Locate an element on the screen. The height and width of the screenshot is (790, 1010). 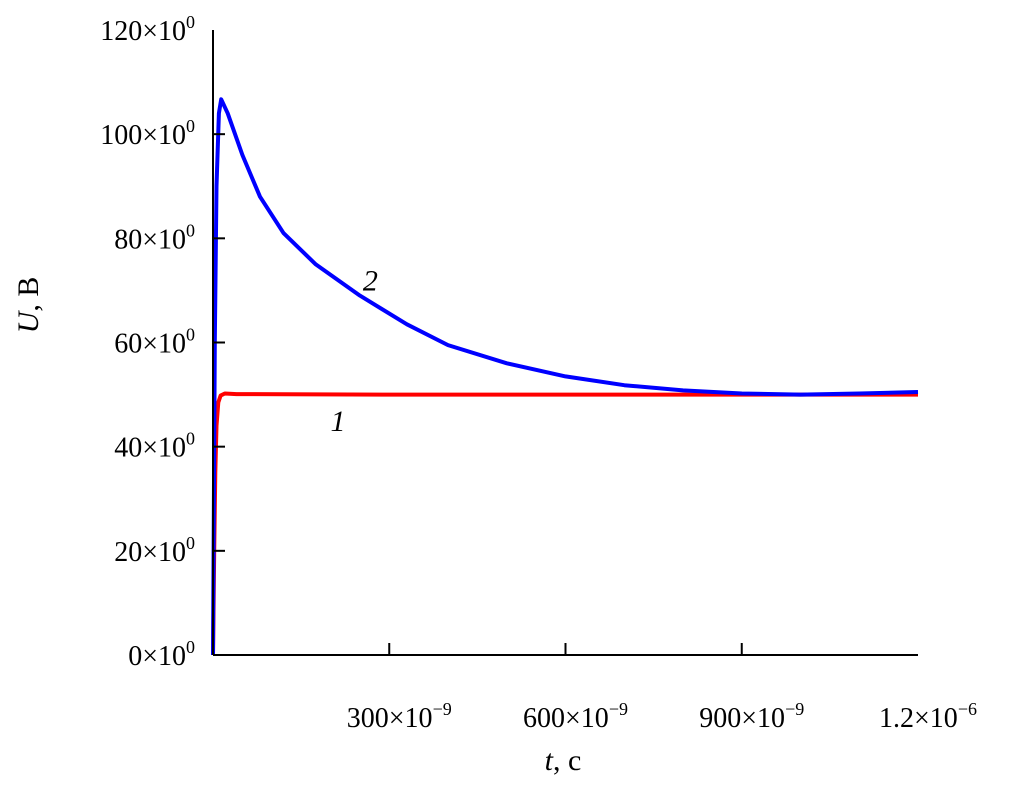
y-tick-label: 20×100 is located at coordinates (154, 550).